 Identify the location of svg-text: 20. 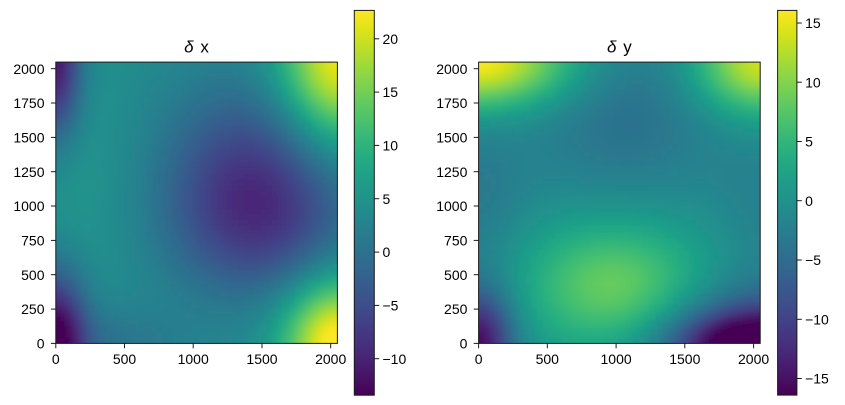
(391, 39).